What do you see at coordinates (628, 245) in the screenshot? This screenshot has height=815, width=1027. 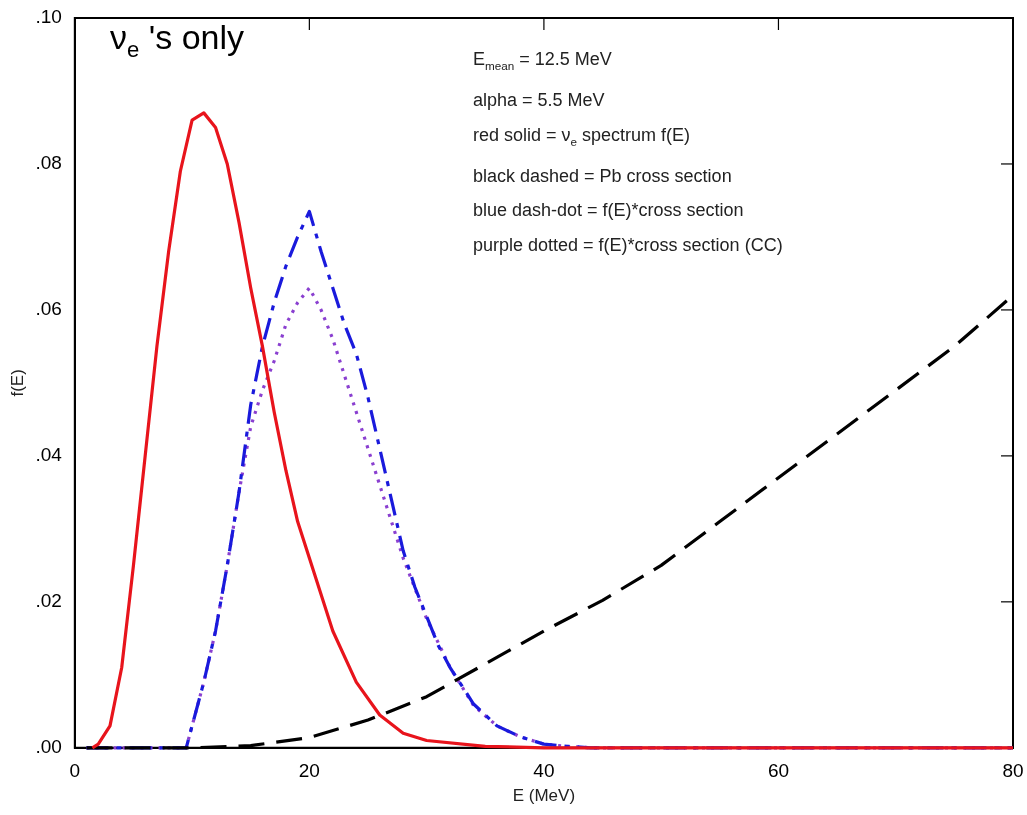 I see `annotation: purple dotted = f(E)*cross section (CC)` at bounding box center [628, 245].